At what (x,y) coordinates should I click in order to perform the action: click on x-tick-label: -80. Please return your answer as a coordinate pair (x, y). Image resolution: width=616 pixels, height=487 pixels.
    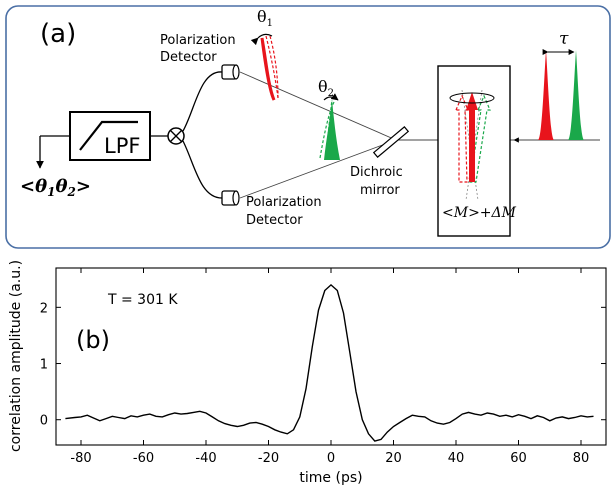
    Looking at the image, I should click on (80, 458).